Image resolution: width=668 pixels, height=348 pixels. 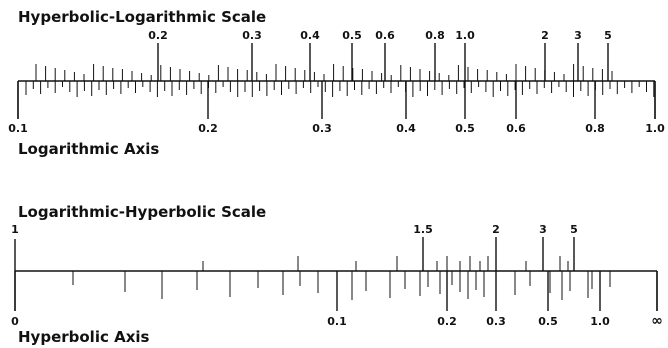 I want to click on hyperbolic-tick-label: 0.4, so click(x=310, y=35).